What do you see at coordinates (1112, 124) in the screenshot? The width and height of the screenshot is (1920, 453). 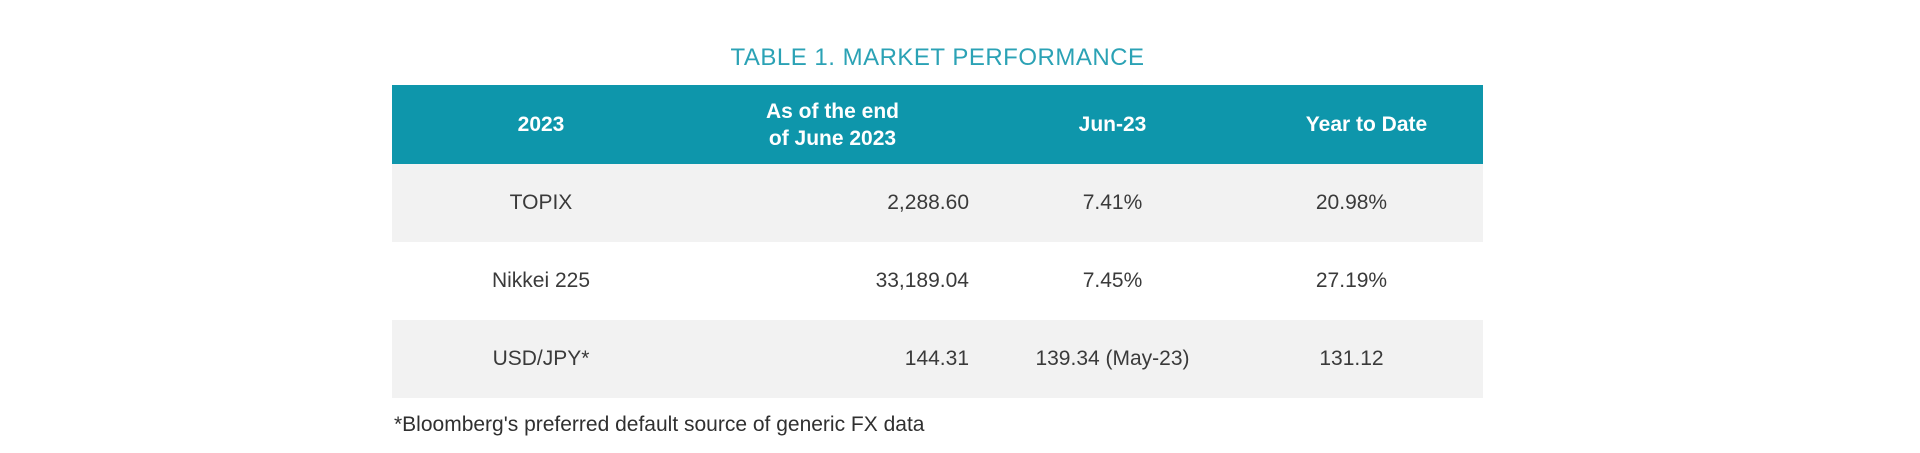 I see `header-cell-jun-23: Jun-23` at bounding box center [1112, 124].